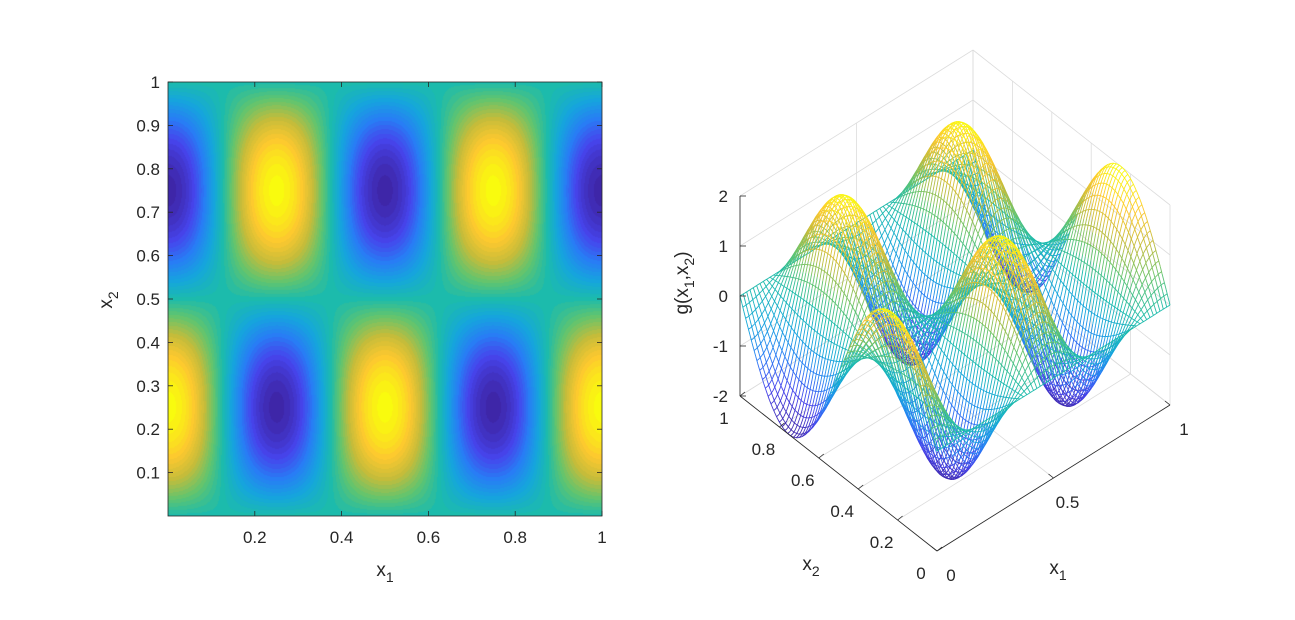  I want to click on heatmap-x-tick-label: 0.8, so click(515, 537).